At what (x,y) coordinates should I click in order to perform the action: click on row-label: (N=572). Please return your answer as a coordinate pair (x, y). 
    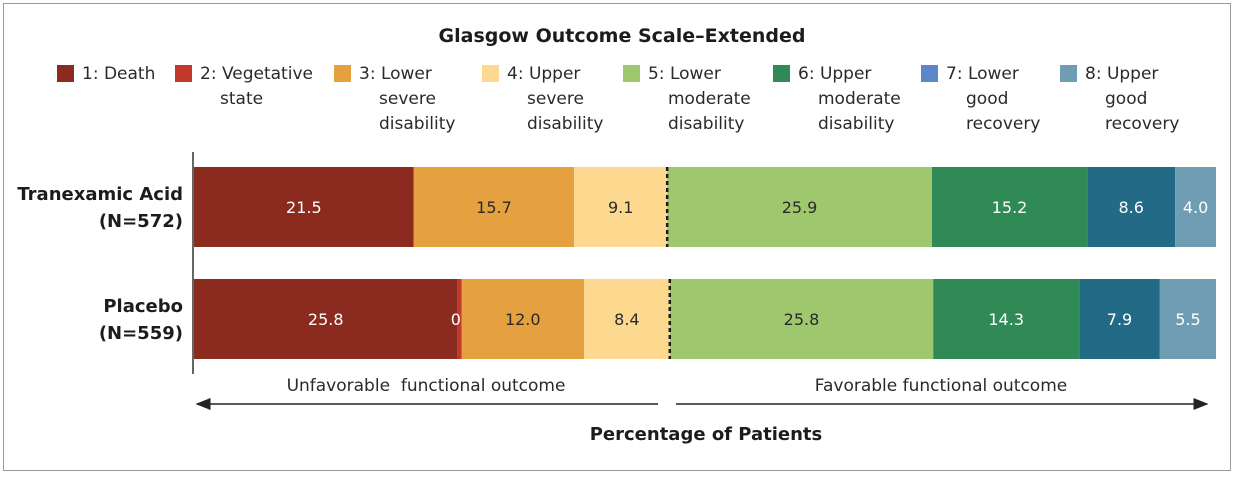
    Looking at the image, I should click on (141, 221).